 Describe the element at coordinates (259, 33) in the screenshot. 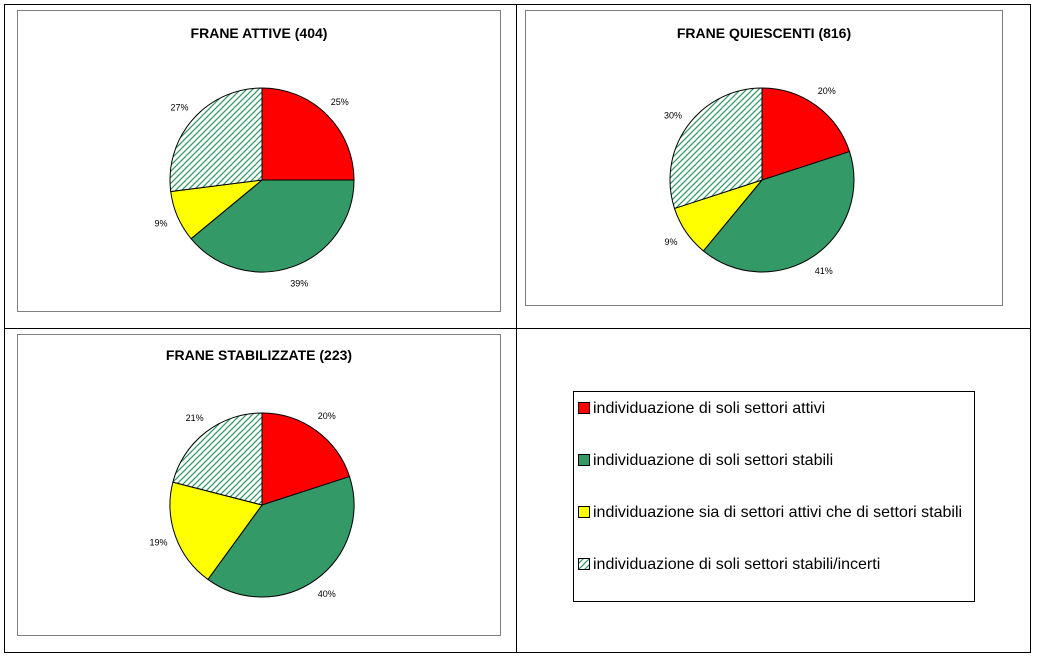

I see `chart-title: FRANE ATTIVE (404)` at that location.